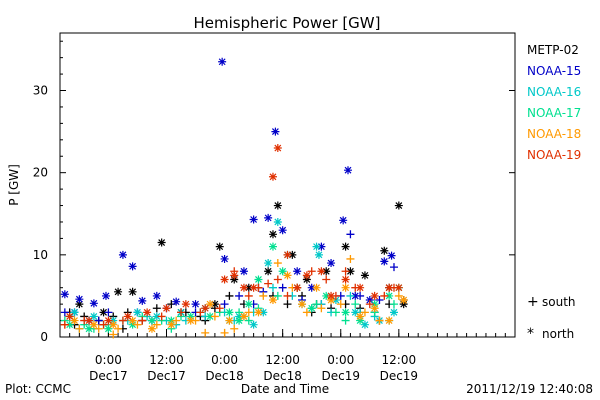 This screenshot has height=400, width=600. I want to click on y-axis-label: P [GW], so click(14, 185).